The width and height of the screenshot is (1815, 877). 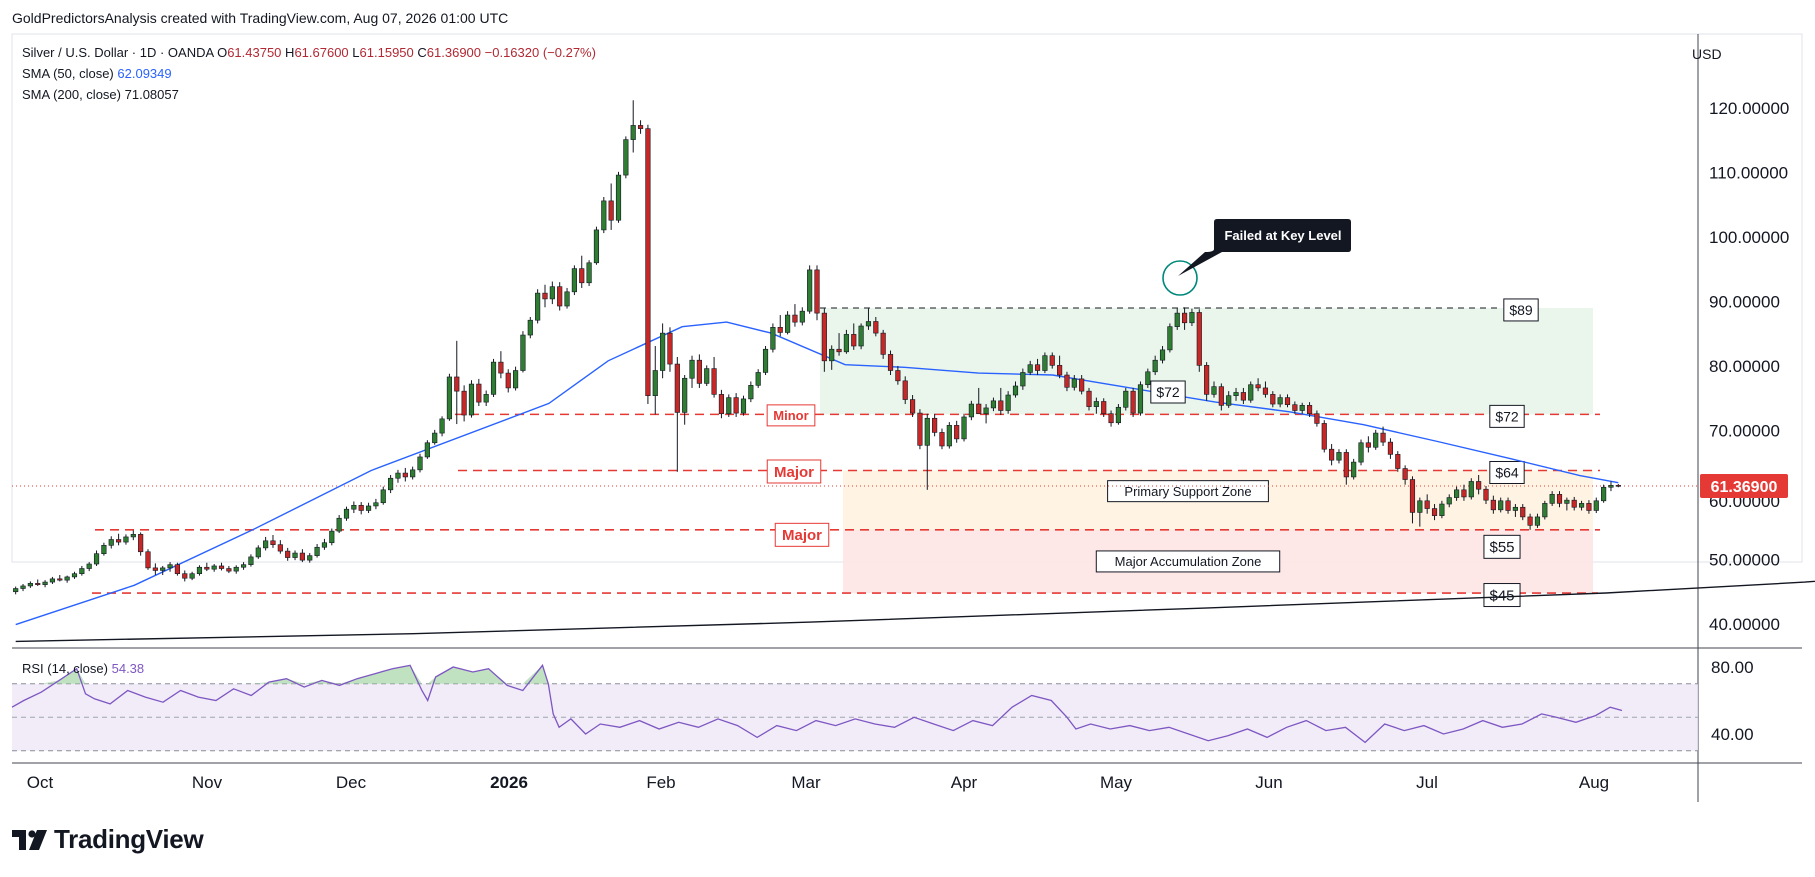 I want to click on legend-sma50-label: SMA (50, close), so click(x=68, y=73).